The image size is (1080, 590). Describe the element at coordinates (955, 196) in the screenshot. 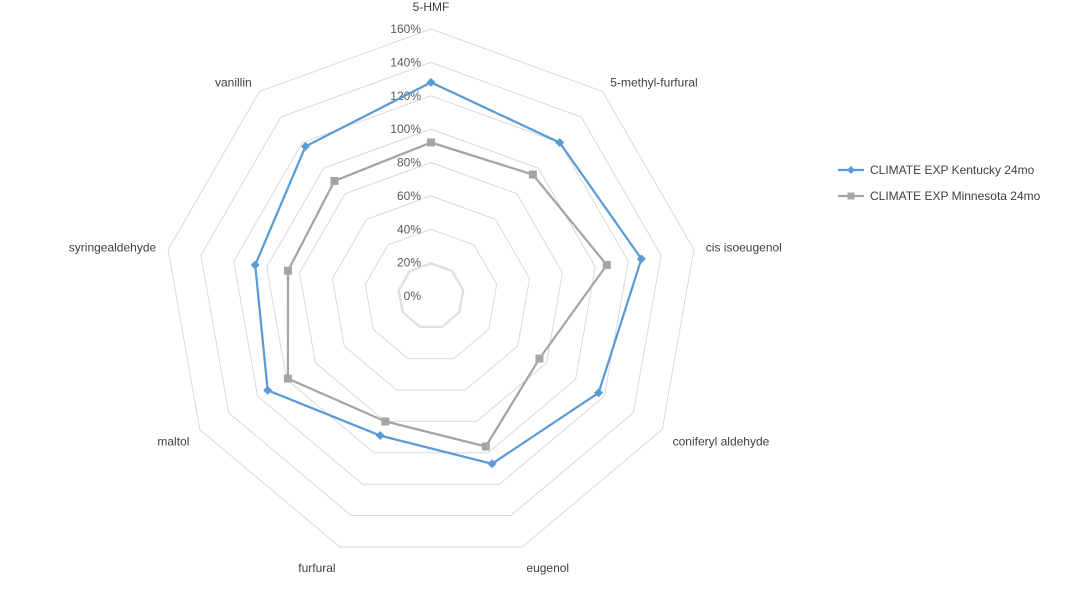

I see `legend-label: CLIMATE EXP Minnesota 24mo` at that location.